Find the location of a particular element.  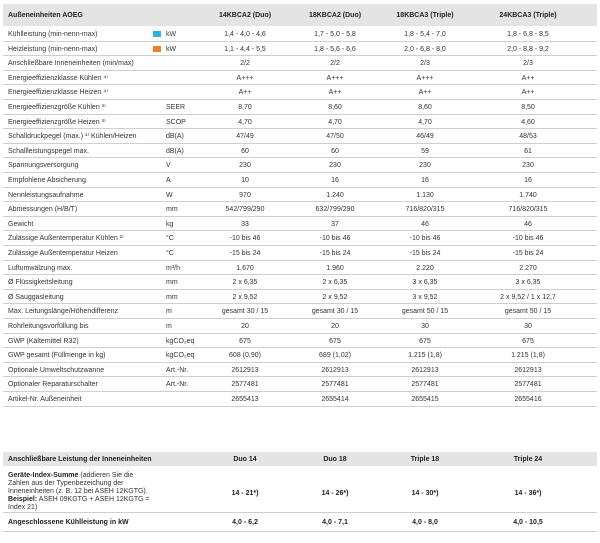

value-cell: gesamt 30 / 15 is located at coordinates (245, 312).